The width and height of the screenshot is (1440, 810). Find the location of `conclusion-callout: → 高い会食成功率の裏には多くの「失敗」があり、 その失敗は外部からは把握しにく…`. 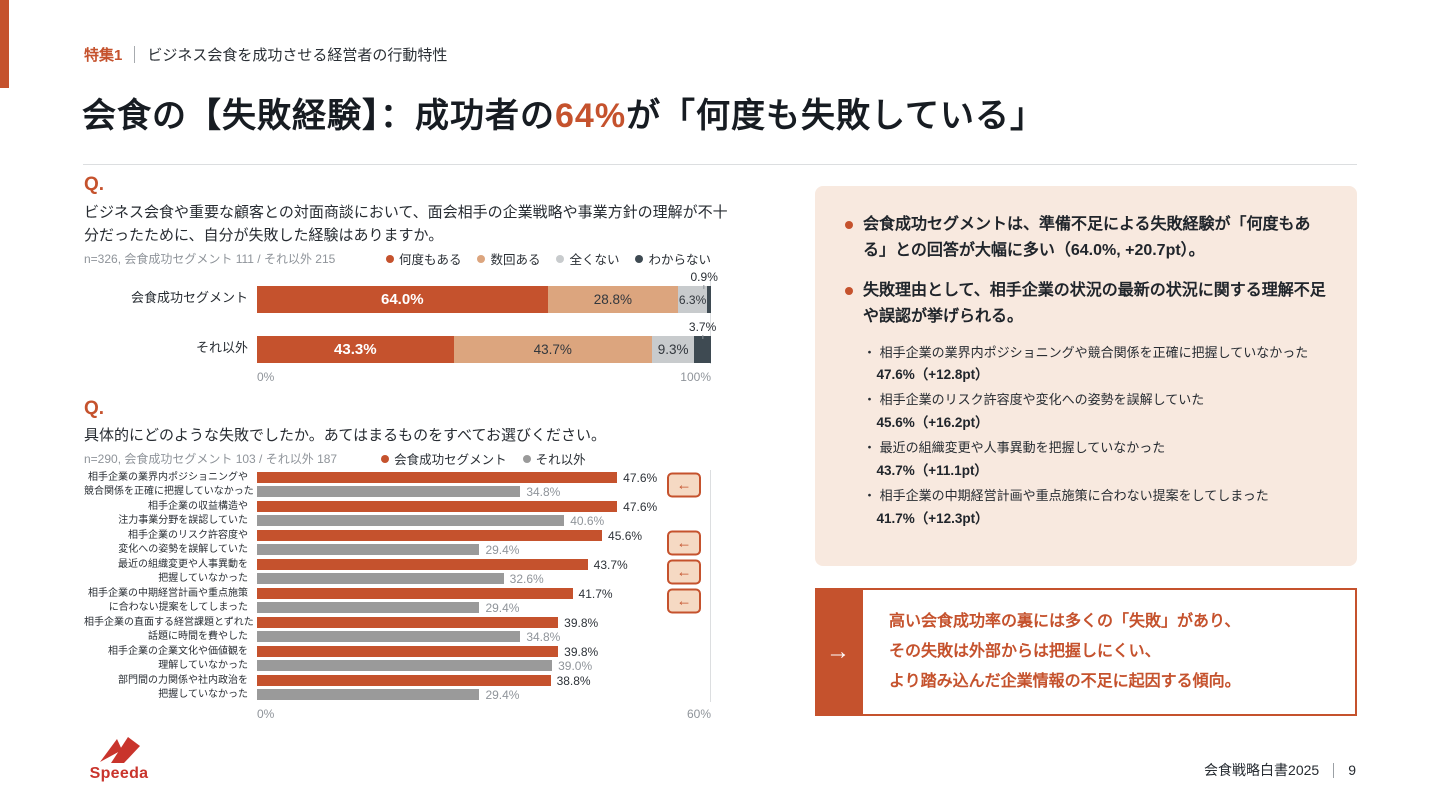

conclusion-callout: → 高い会食成功率の裏には多くの「失敗」があり、 その失敗は外部からは把握しにく… is located at coordinates (1086, 652).